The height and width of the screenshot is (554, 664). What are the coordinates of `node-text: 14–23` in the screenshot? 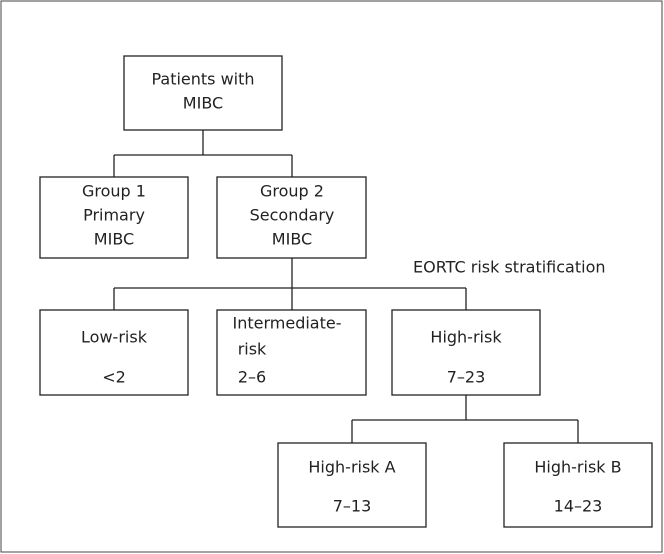 It's located at (578, 506).